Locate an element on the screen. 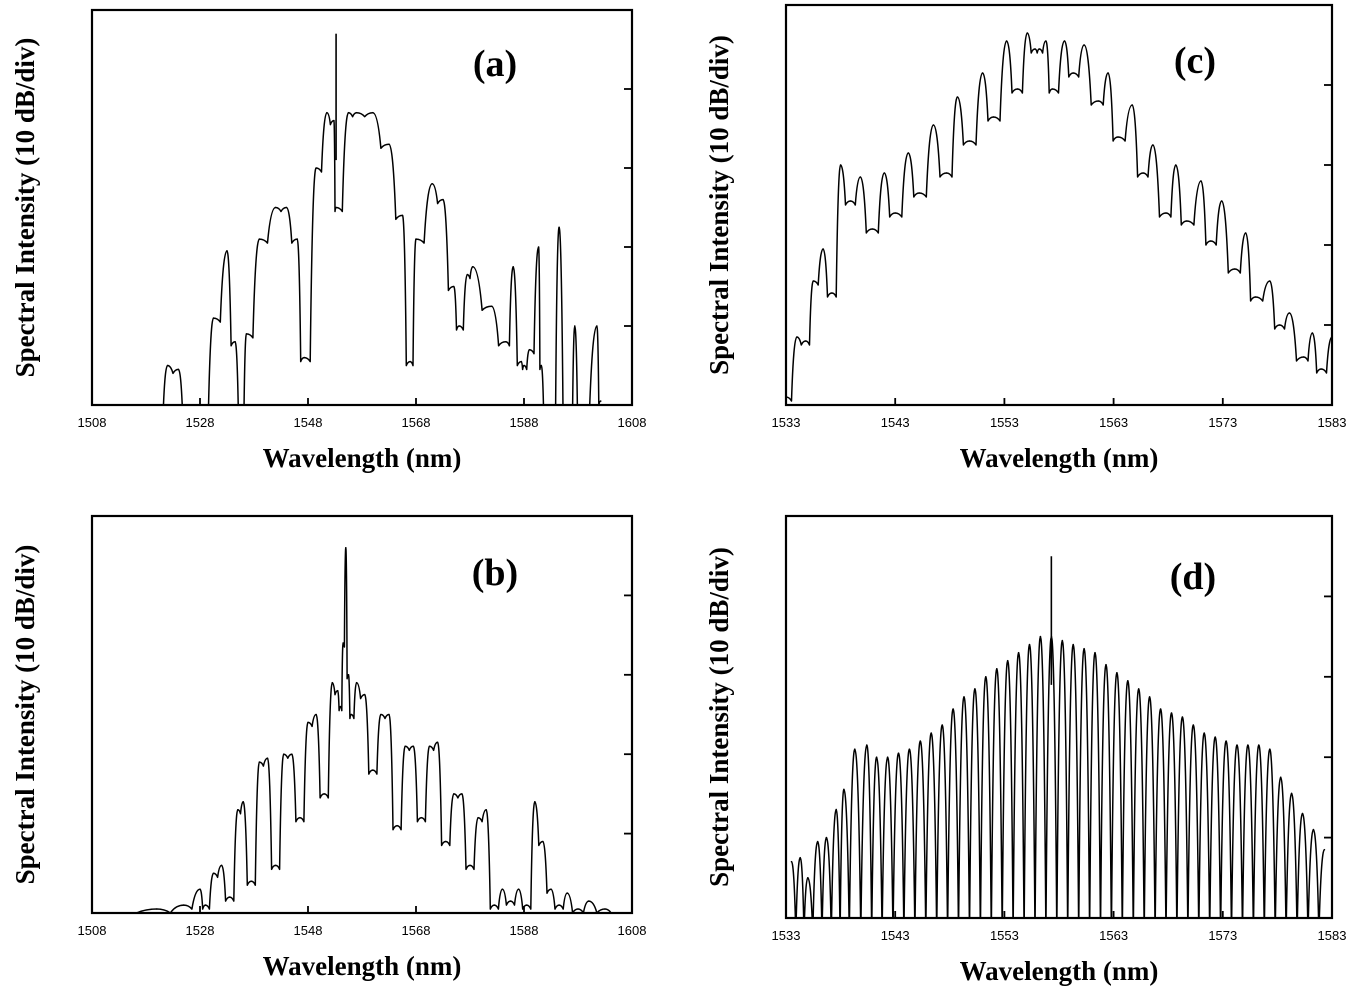 This screenshot has width=1366, height=988. x-tick-label: 1553 is located at coordinates (1004, 422).